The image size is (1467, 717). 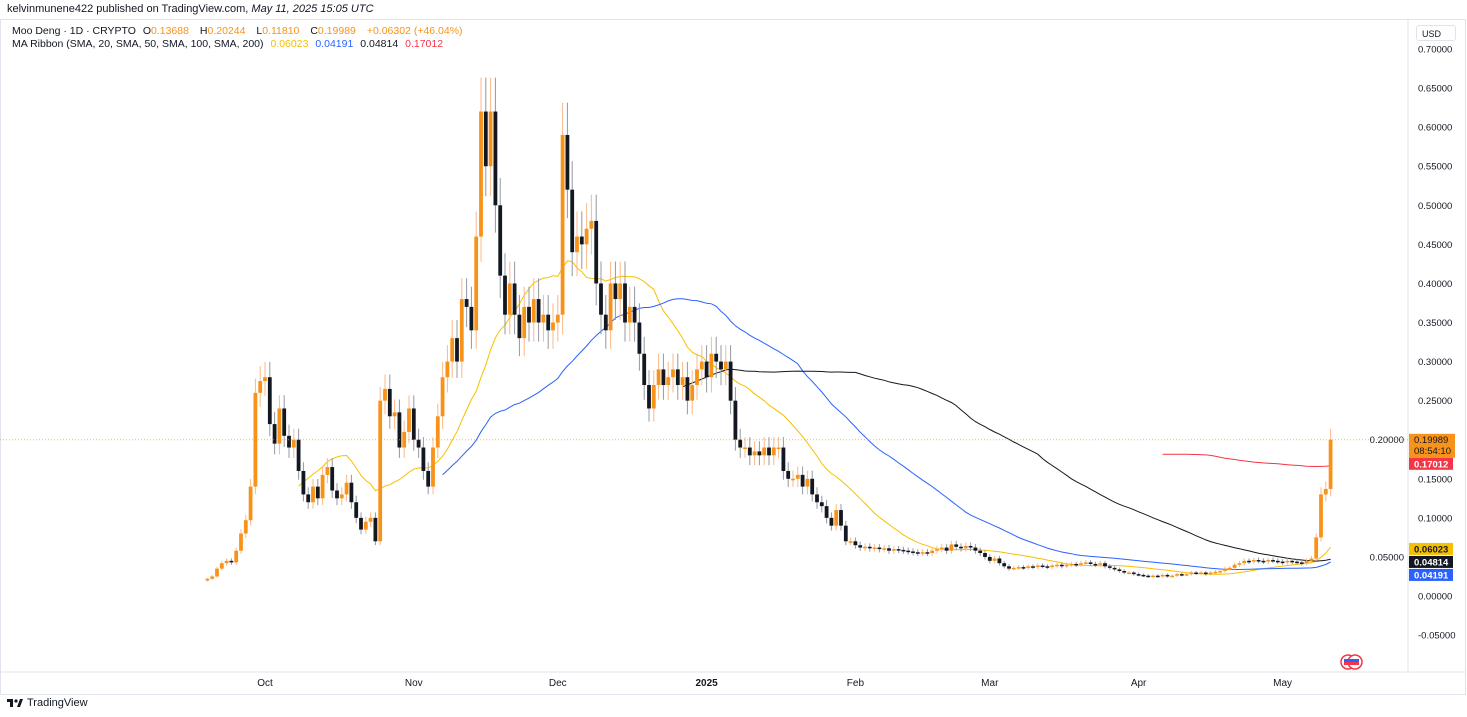 What do you see at coordinates (47, 703) in the screenshot?
I see `tradingview-logo: TradingView` at bounding box center [47, 703].